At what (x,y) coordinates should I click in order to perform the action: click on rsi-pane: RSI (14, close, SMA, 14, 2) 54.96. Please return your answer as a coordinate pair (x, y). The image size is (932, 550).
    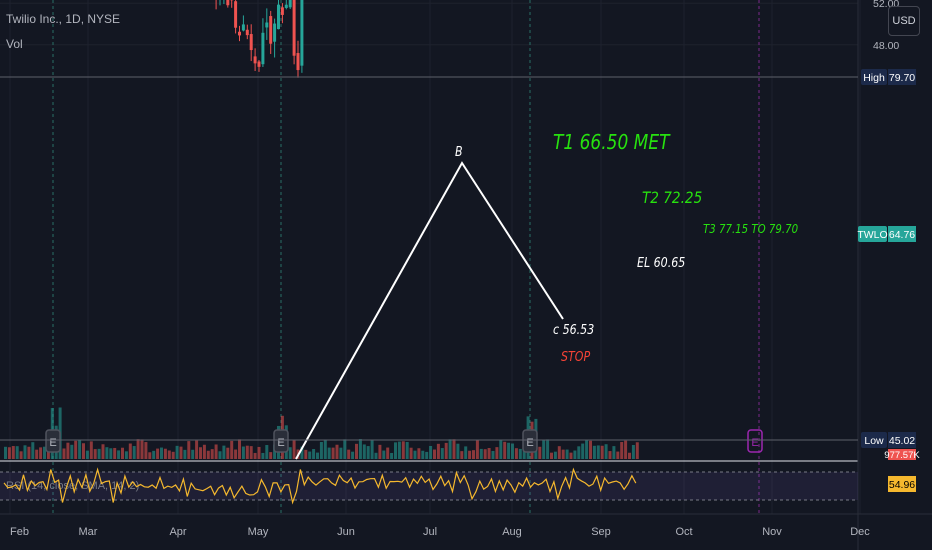
    Looking at the image, I should click on (458, 486).